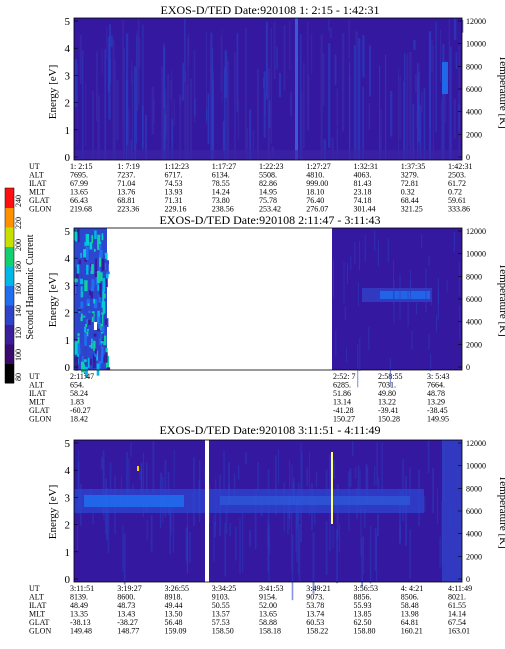 Image resolution: width=505 pixels, height=649 pixels. I want to click on ephemeris-value: 276.07, so click(317, 209).